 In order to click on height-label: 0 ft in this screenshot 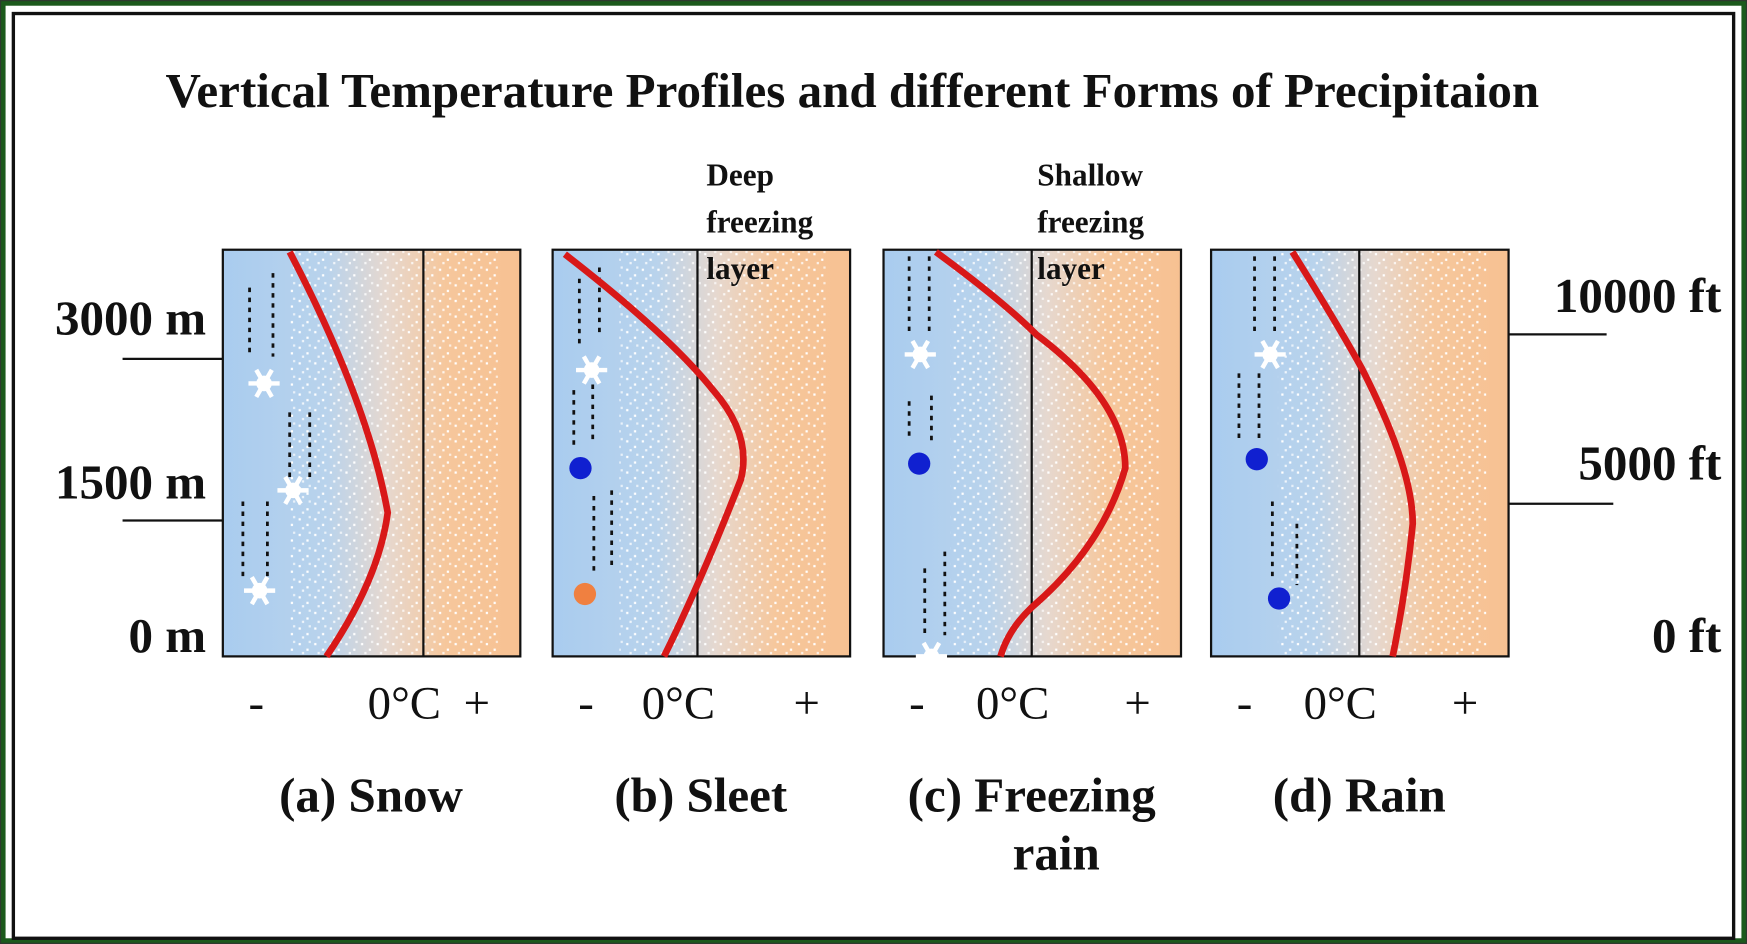, I will do `click(1687, 635)`.